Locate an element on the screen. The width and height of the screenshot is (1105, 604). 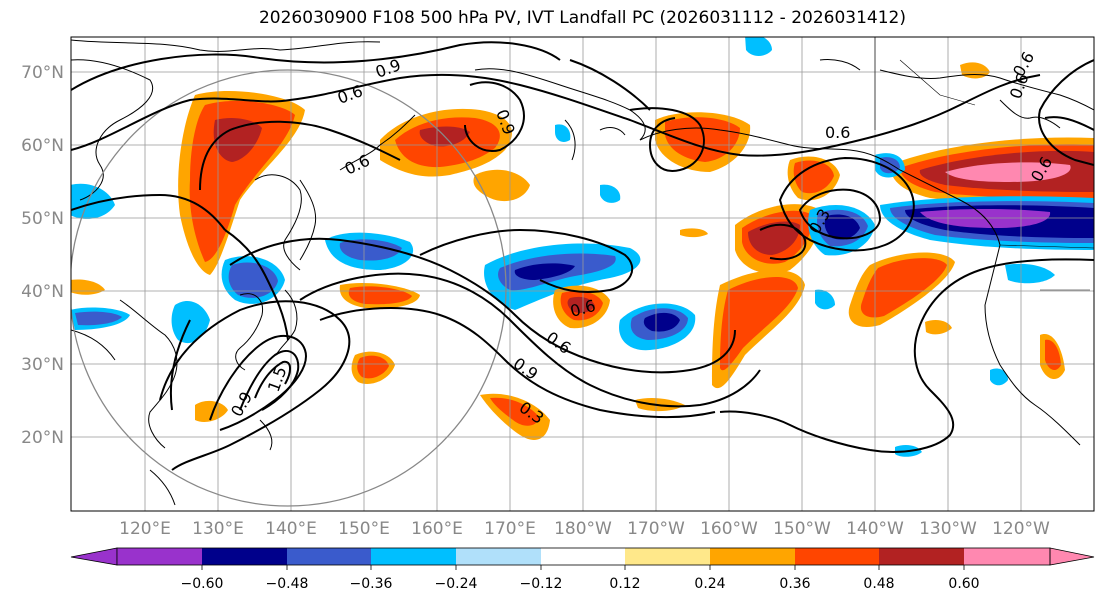
contour-label: 0.6 is located at coordinates (837, 132).